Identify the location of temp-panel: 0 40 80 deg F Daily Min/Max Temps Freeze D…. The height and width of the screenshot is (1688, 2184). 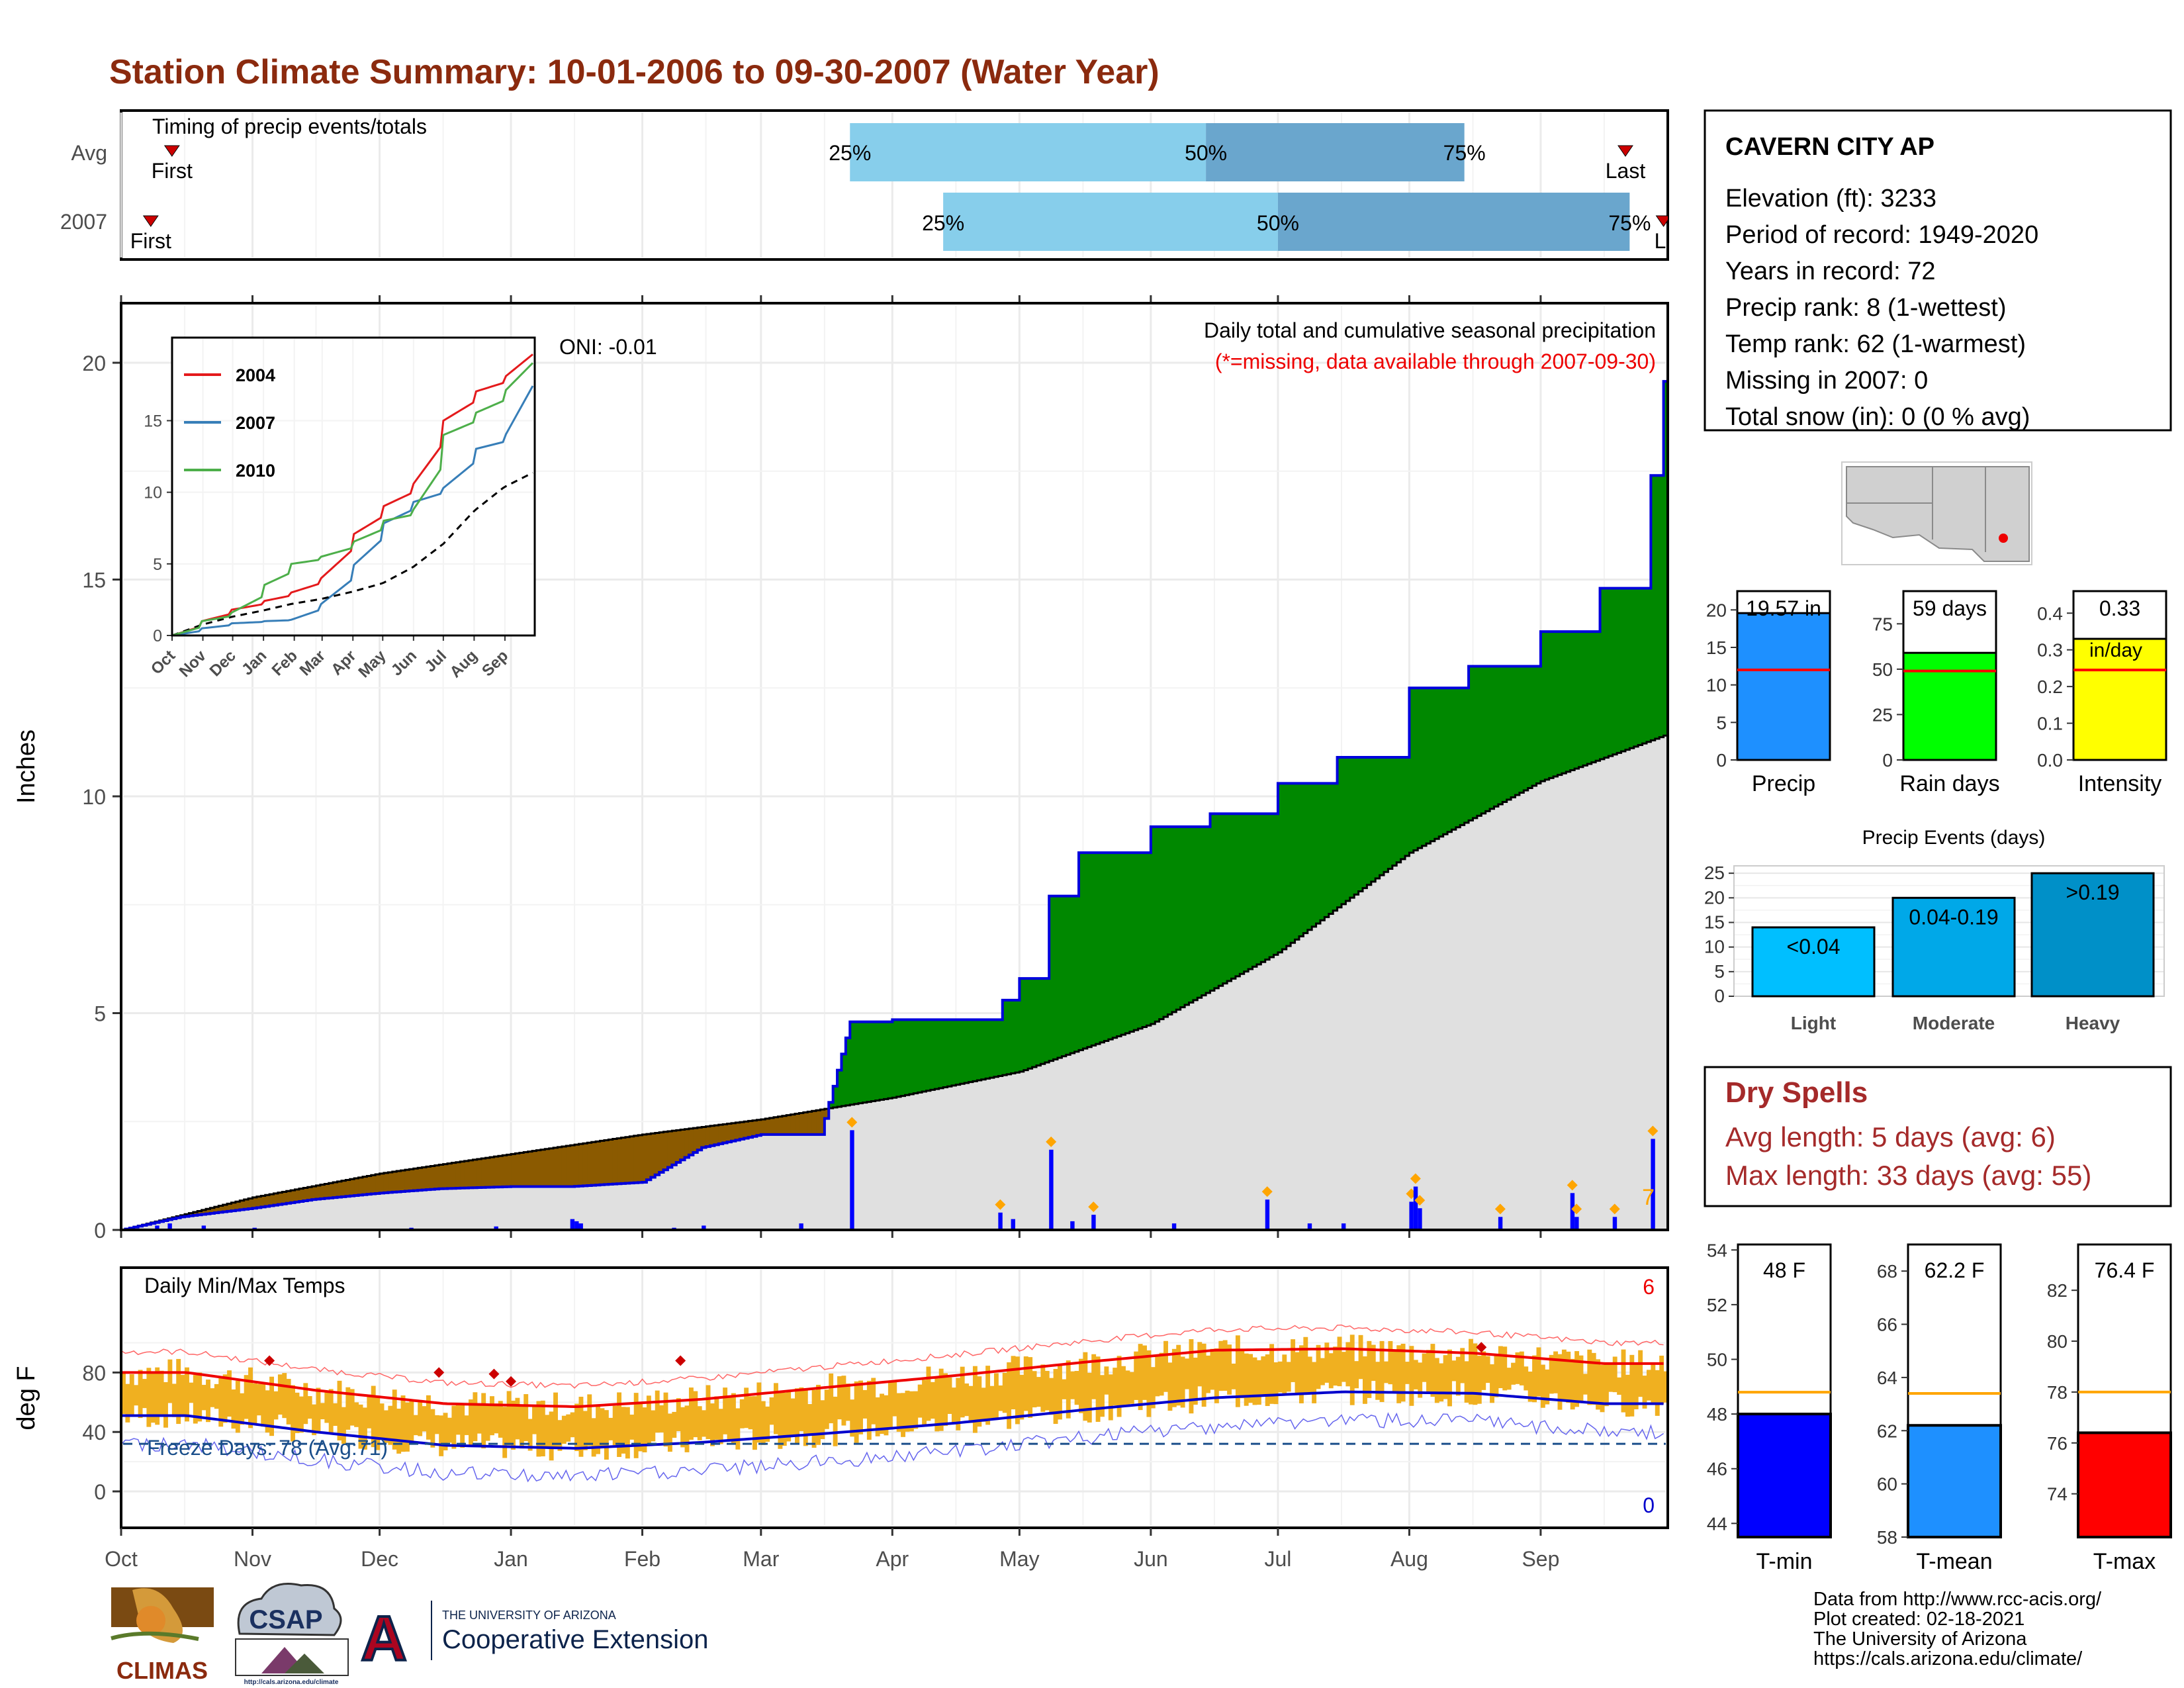
(841, 1418).